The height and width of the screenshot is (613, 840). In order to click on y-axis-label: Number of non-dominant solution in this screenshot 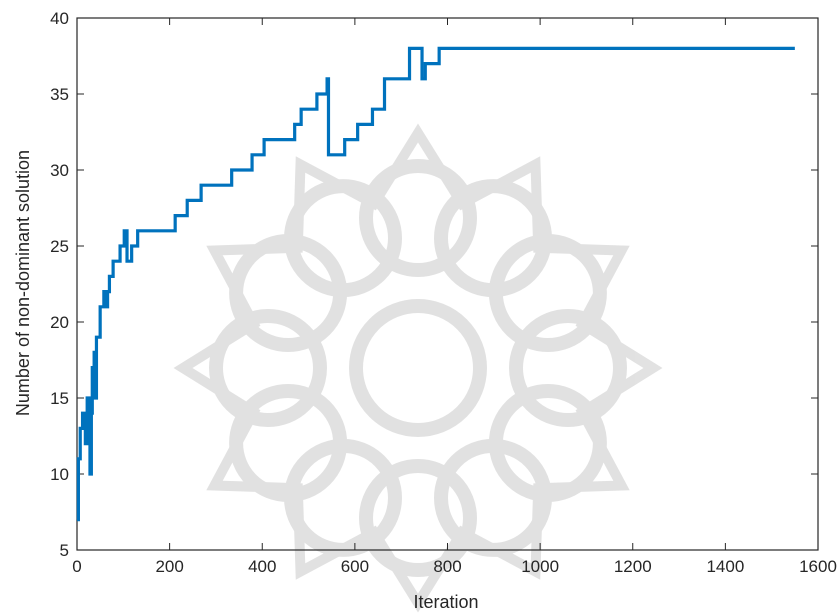, I will do `click(23, 283)`.